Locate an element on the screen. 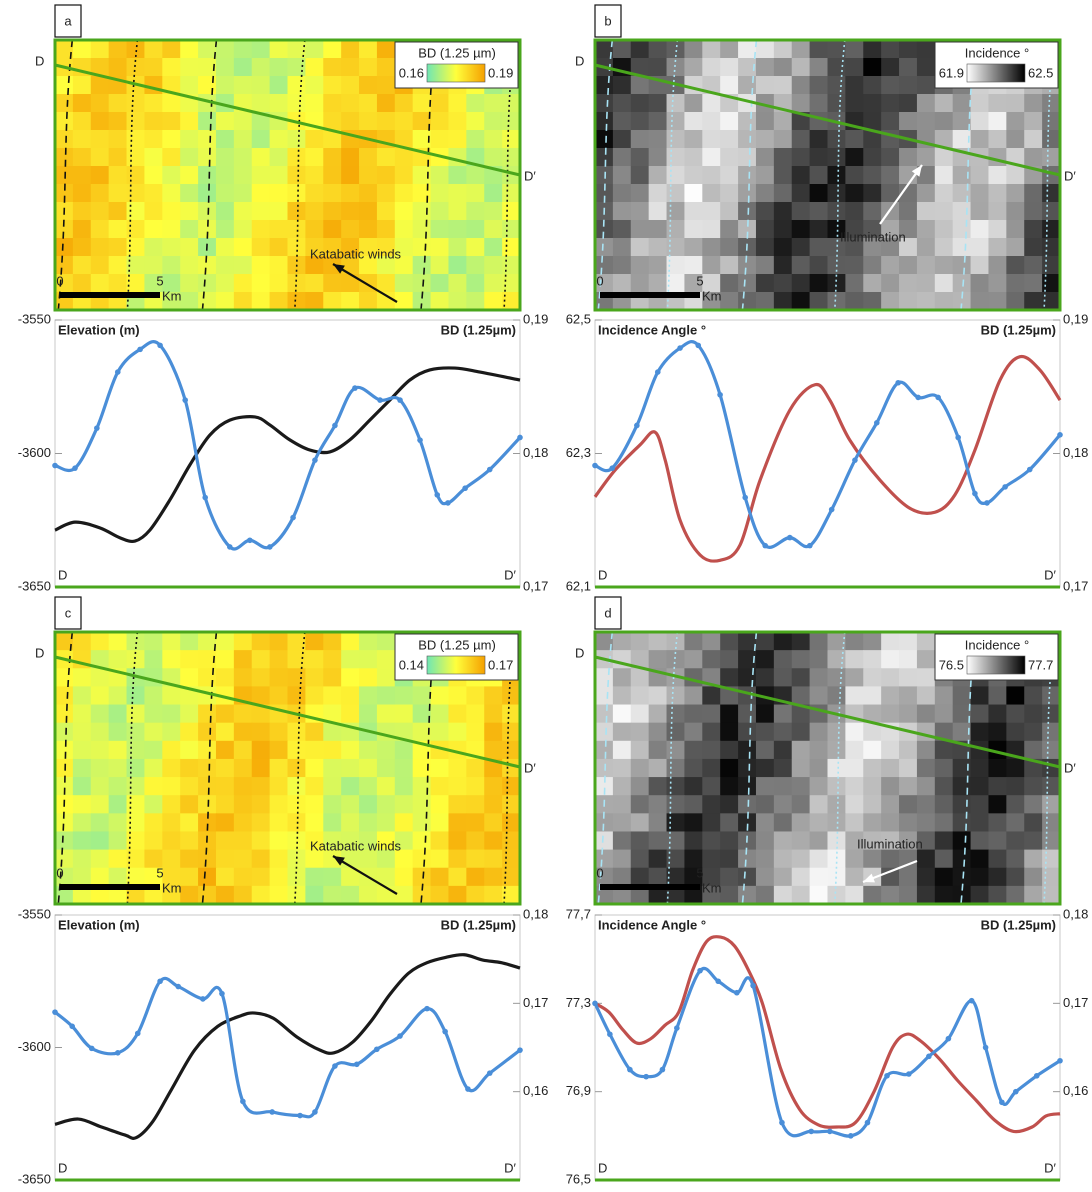 The image size is (1092, 1192). y-tick-label: 77,7 is located at coordinates (578, 913).